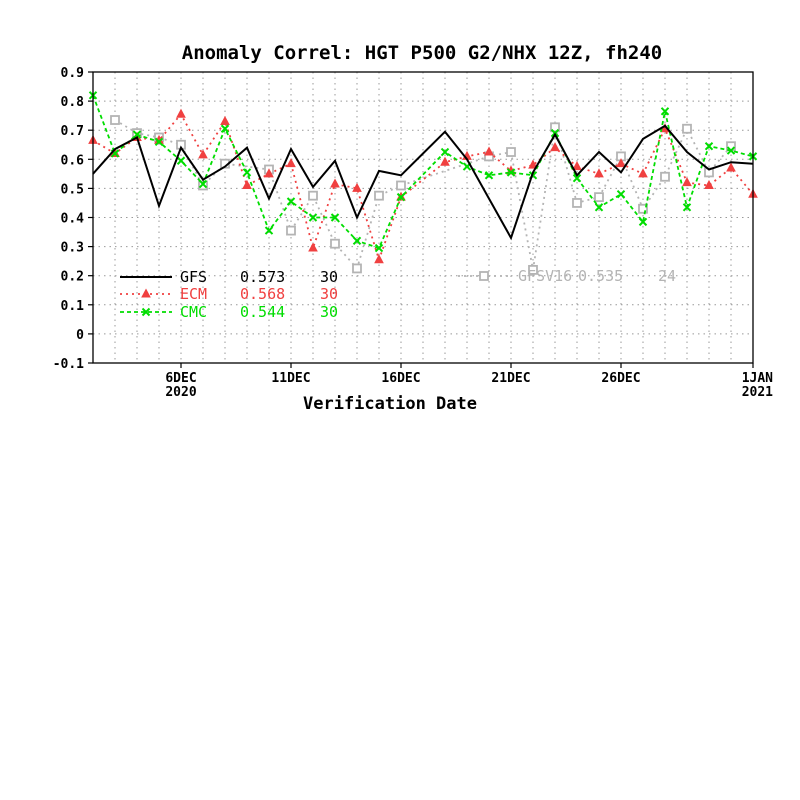 The width and height of the screenshot is (800, 800). Describe the element at coordinates (146, 293) in the screenshot. I see `legend-ecm-point` at that location.